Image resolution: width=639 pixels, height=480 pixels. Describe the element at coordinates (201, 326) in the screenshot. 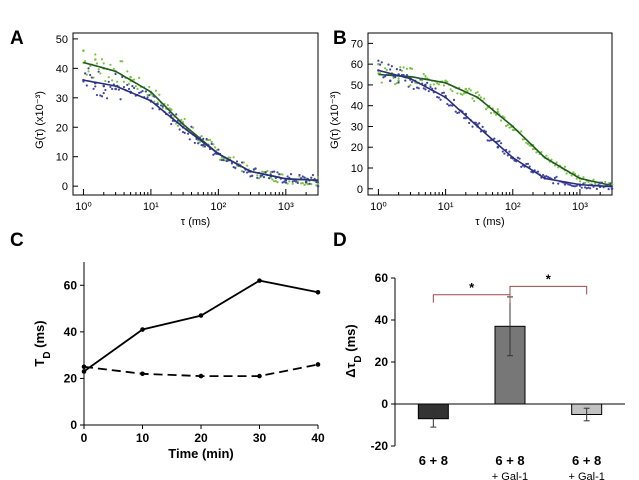

I see `series-line-solid` at that location.